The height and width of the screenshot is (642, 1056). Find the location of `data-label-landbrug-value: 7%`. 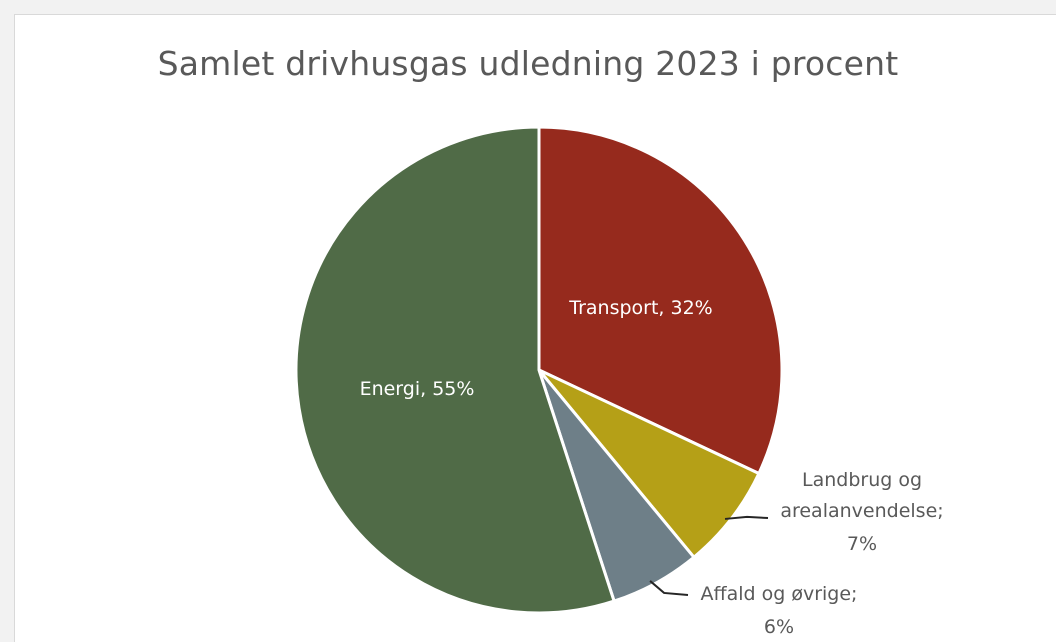

data-label-landbrug-value: 7% is located at coordinates (862, 544).